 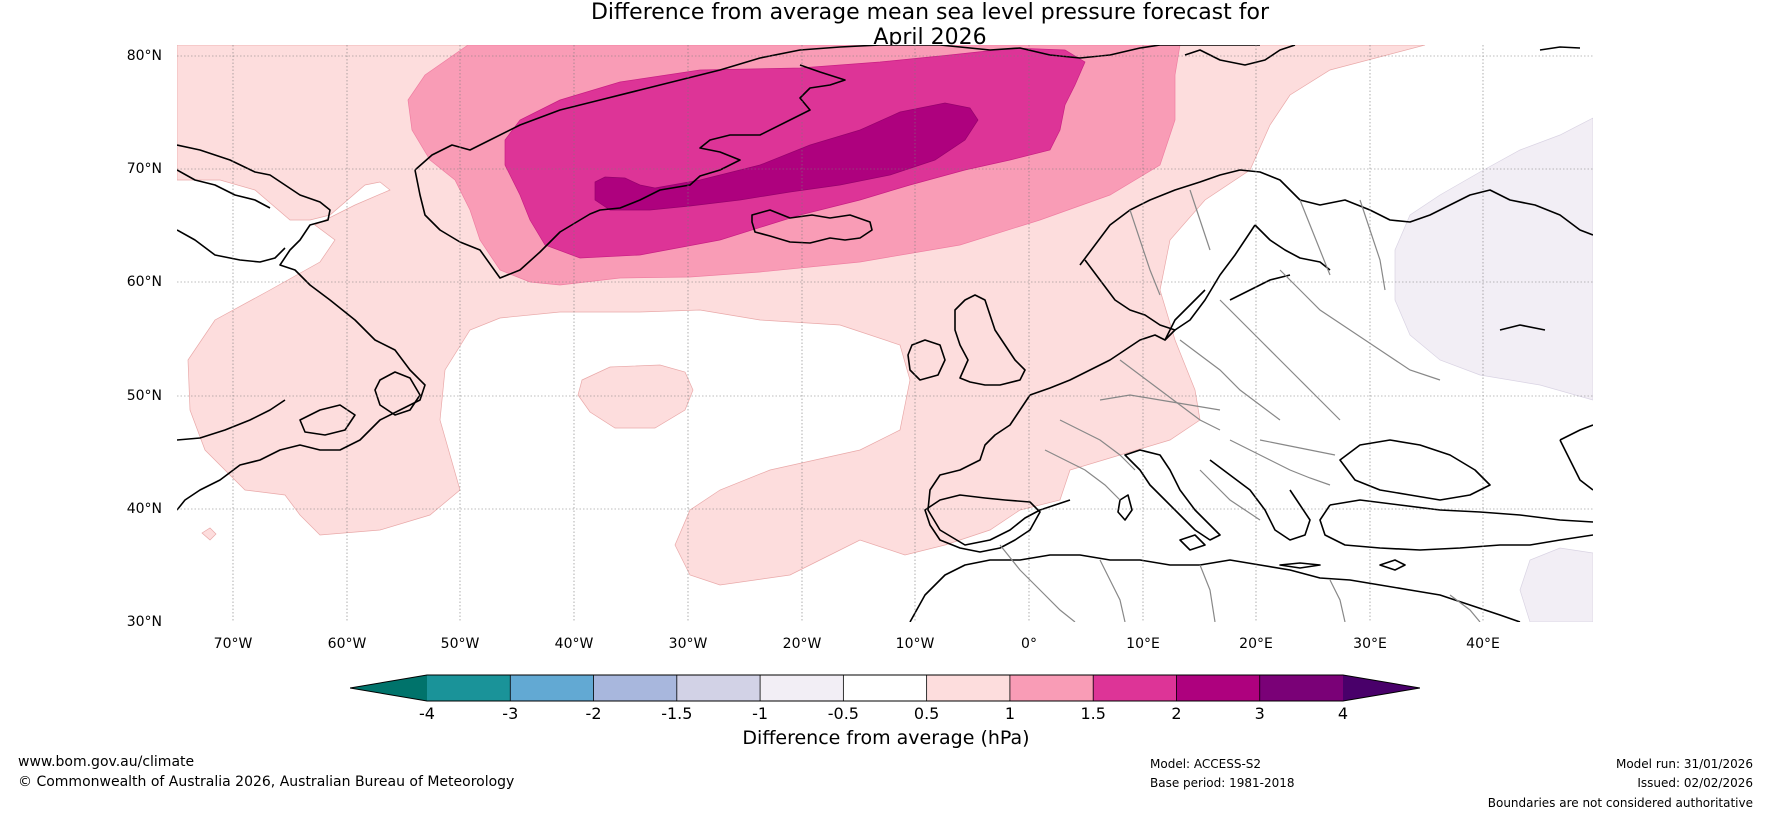 What do you see at coordinates (144, 56) in the screenshot?
I see `lat-label-80n: 80°N` at bounding box center [144, 56].